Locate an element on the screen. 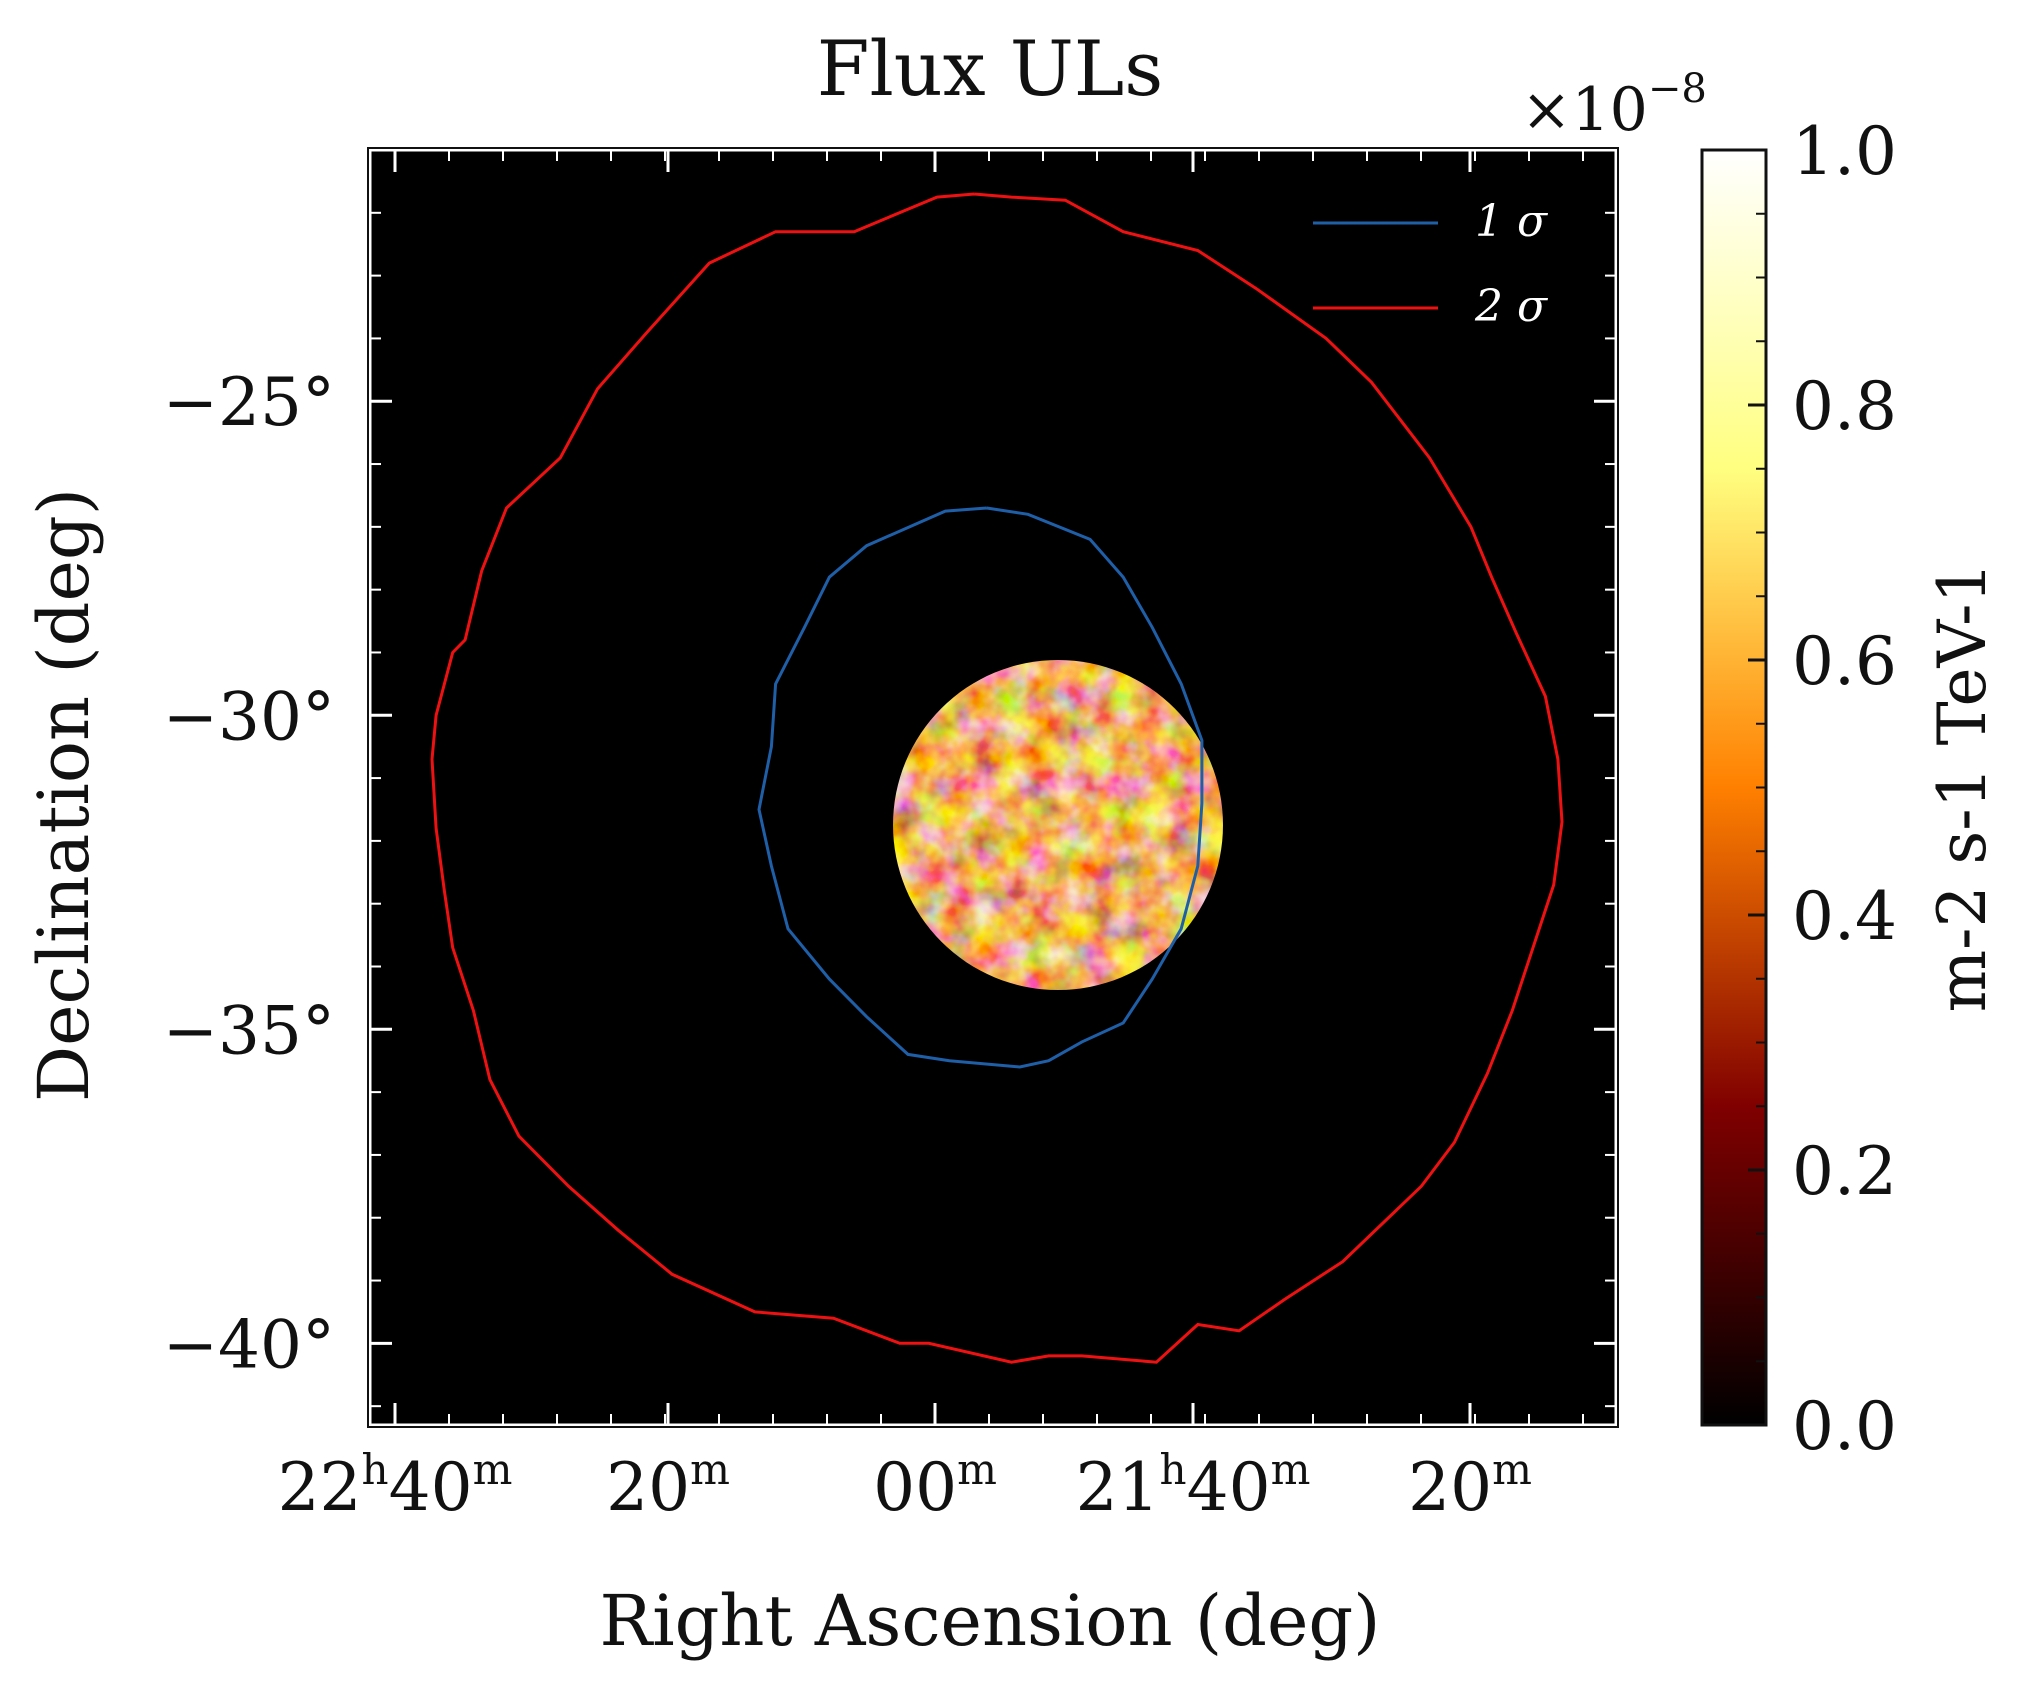 The image size is (2018, 1681). x-tick-label-2: 00m is located at coordinates (935, 1485).